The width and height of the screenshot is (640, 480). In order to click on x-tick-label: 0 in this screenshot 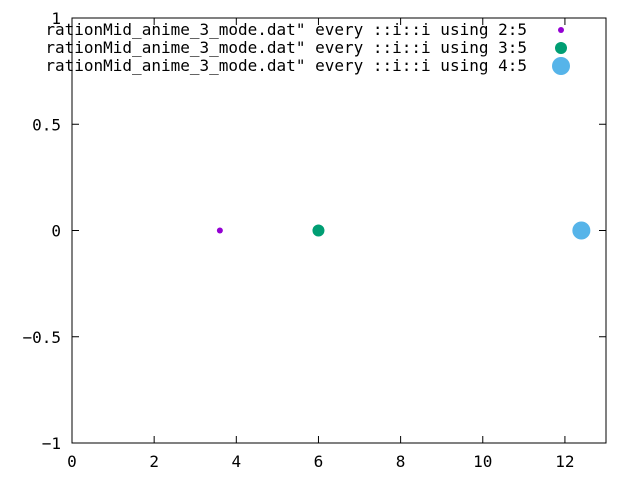, I will do `click(72, 461)`.